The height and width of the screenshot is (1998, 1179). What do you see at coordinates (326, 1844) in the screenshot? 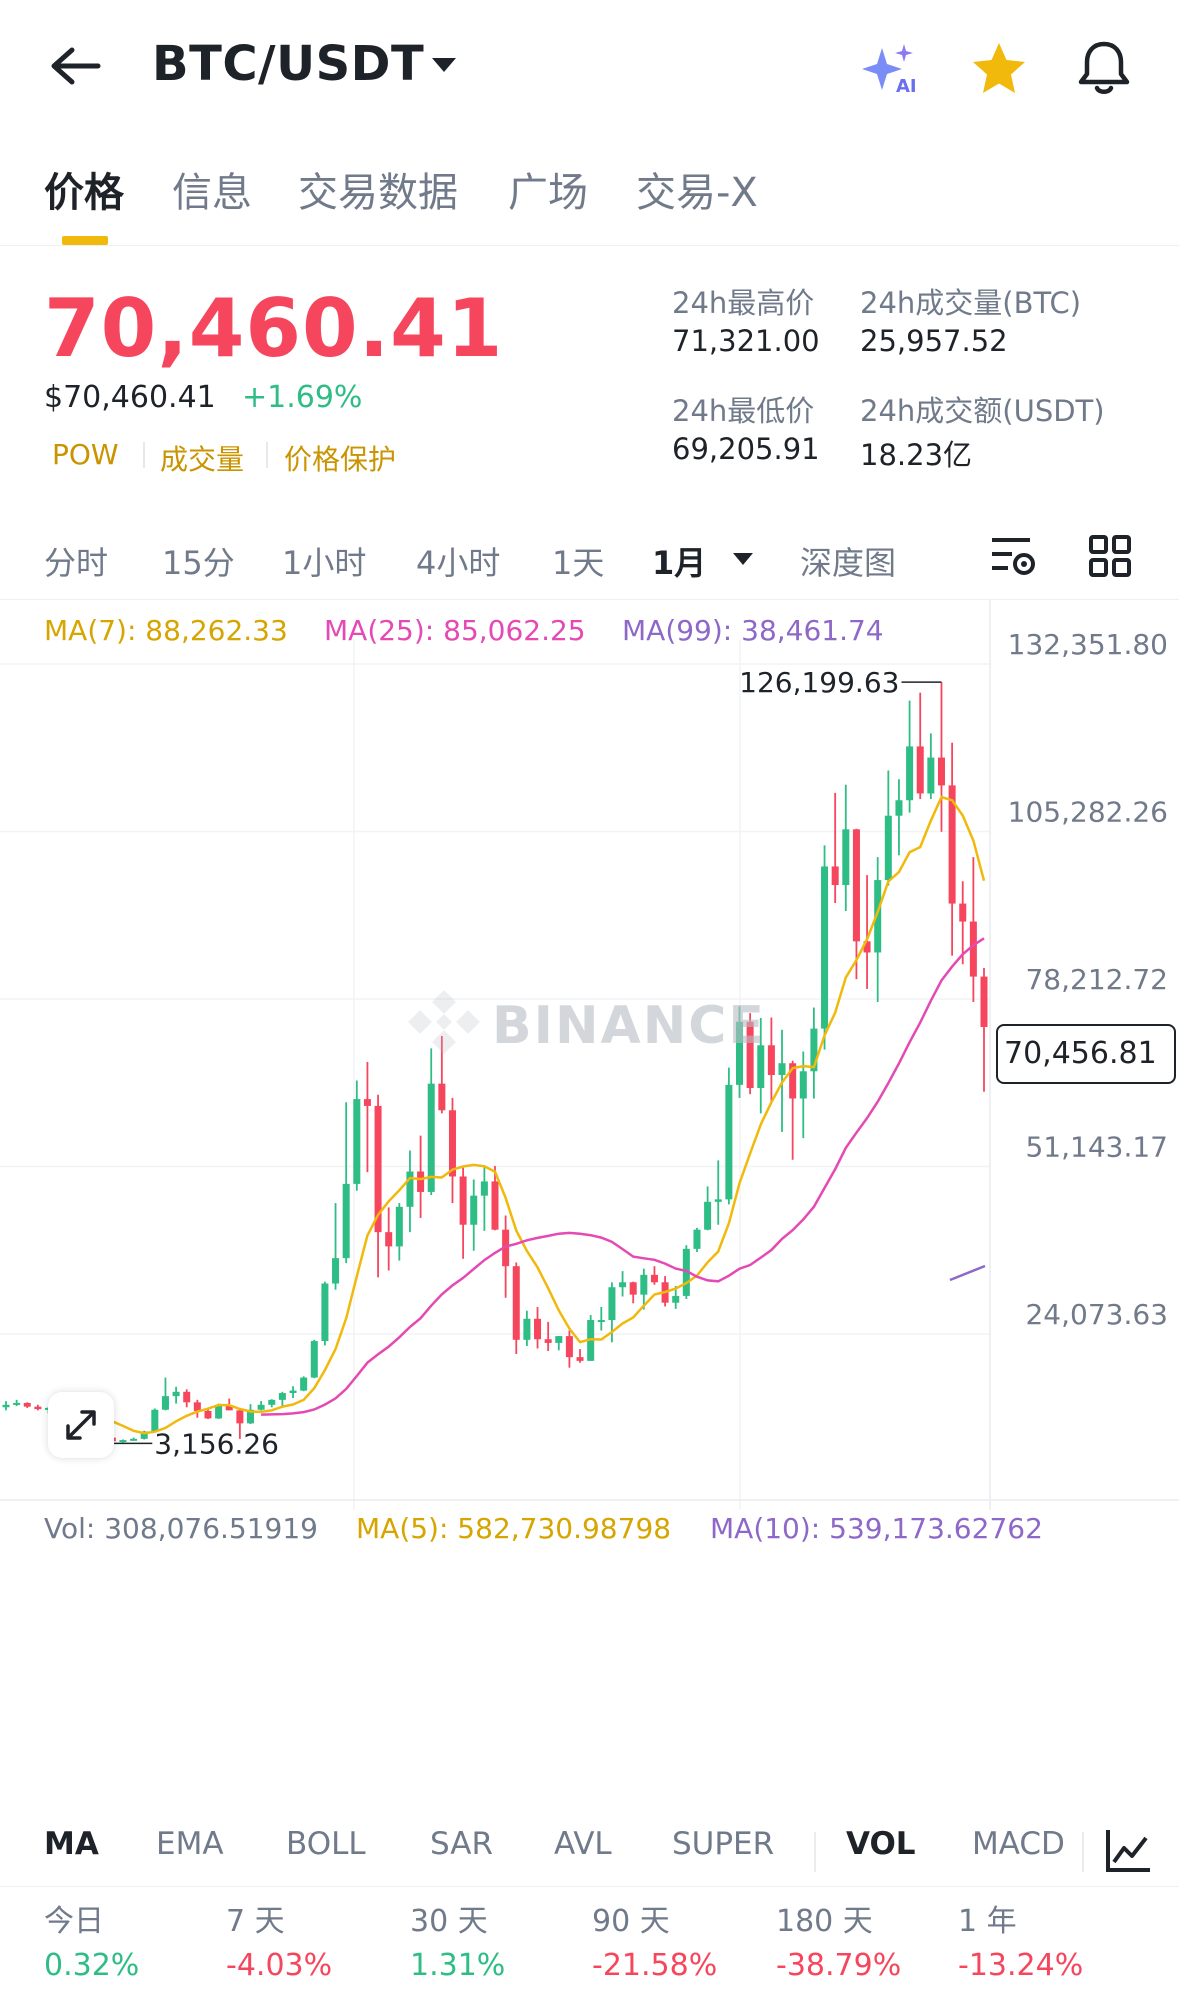
I see `indicator-boll: BOLL` at bounding box center [326, 1844].